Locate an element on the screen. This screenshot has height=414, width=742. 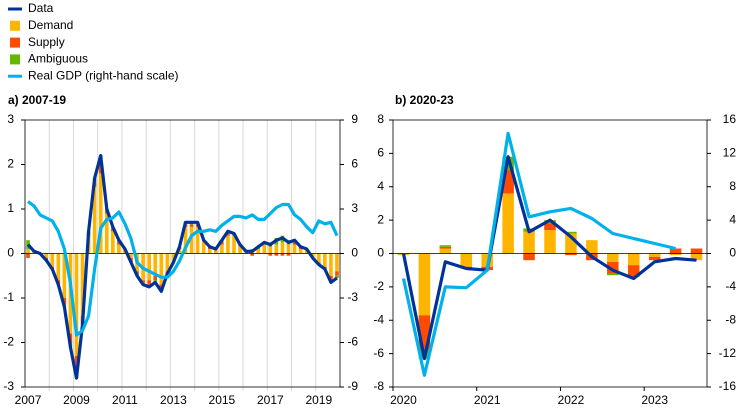
y2-tick-label: -16 is located at coordinates (728, 386).